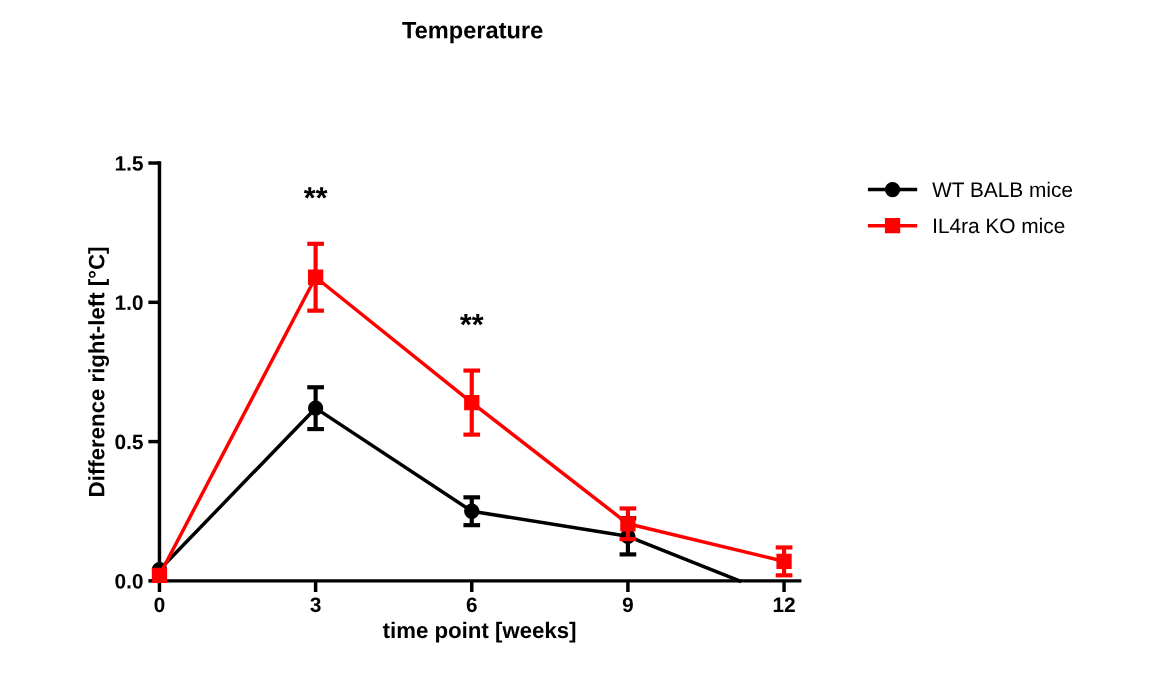 The width and height of the screenshot is (1164, 685). Describe the element at coordinates (159, 605) in the screenshot. I see `x-tick-label: 0` at that location.